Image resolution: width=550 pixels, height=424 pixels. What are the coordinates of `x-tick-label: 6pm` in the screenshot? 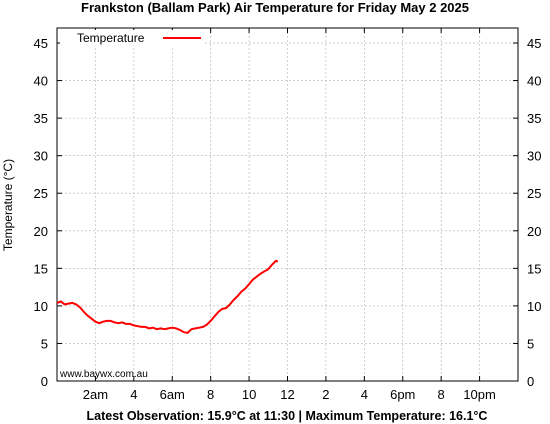 It's located at (402, 394).